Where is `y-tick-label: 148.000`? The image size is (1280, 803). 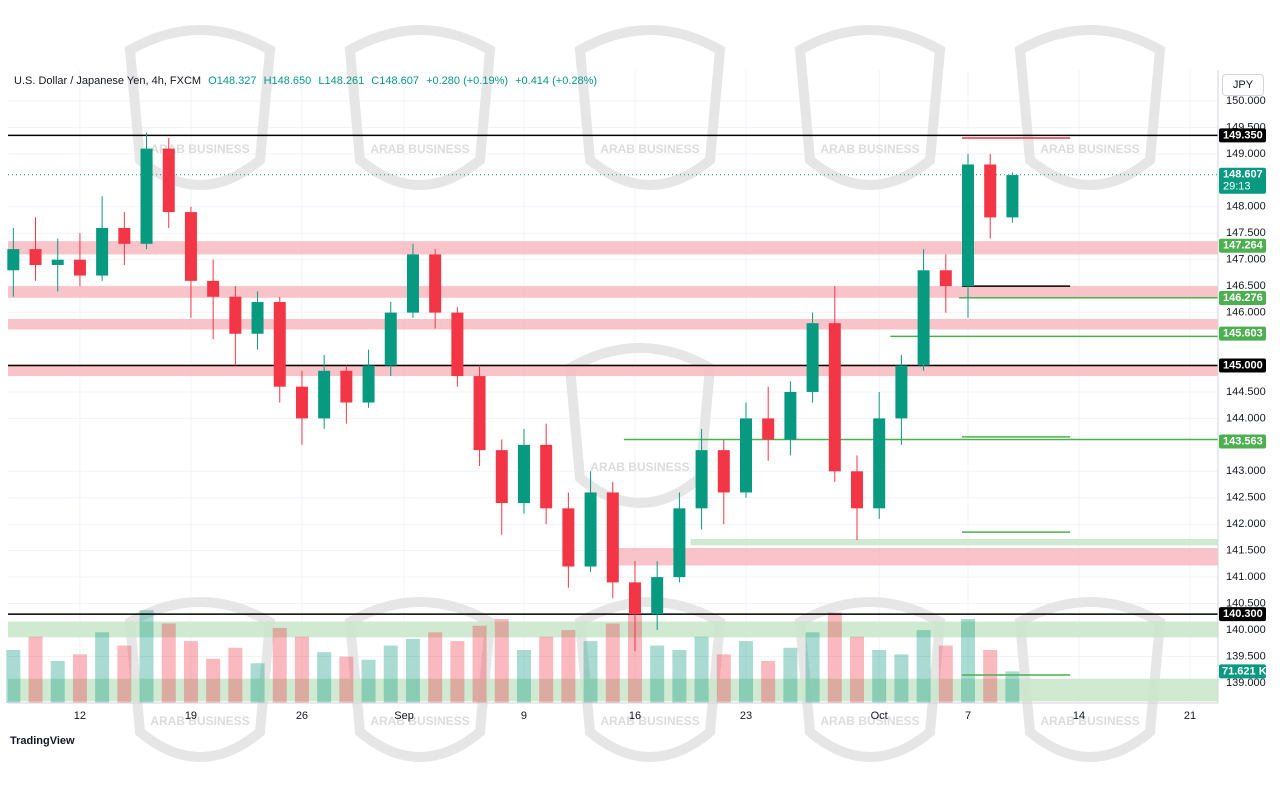
y-tick-label: 148.000 is located at coordinates (1246, 207).